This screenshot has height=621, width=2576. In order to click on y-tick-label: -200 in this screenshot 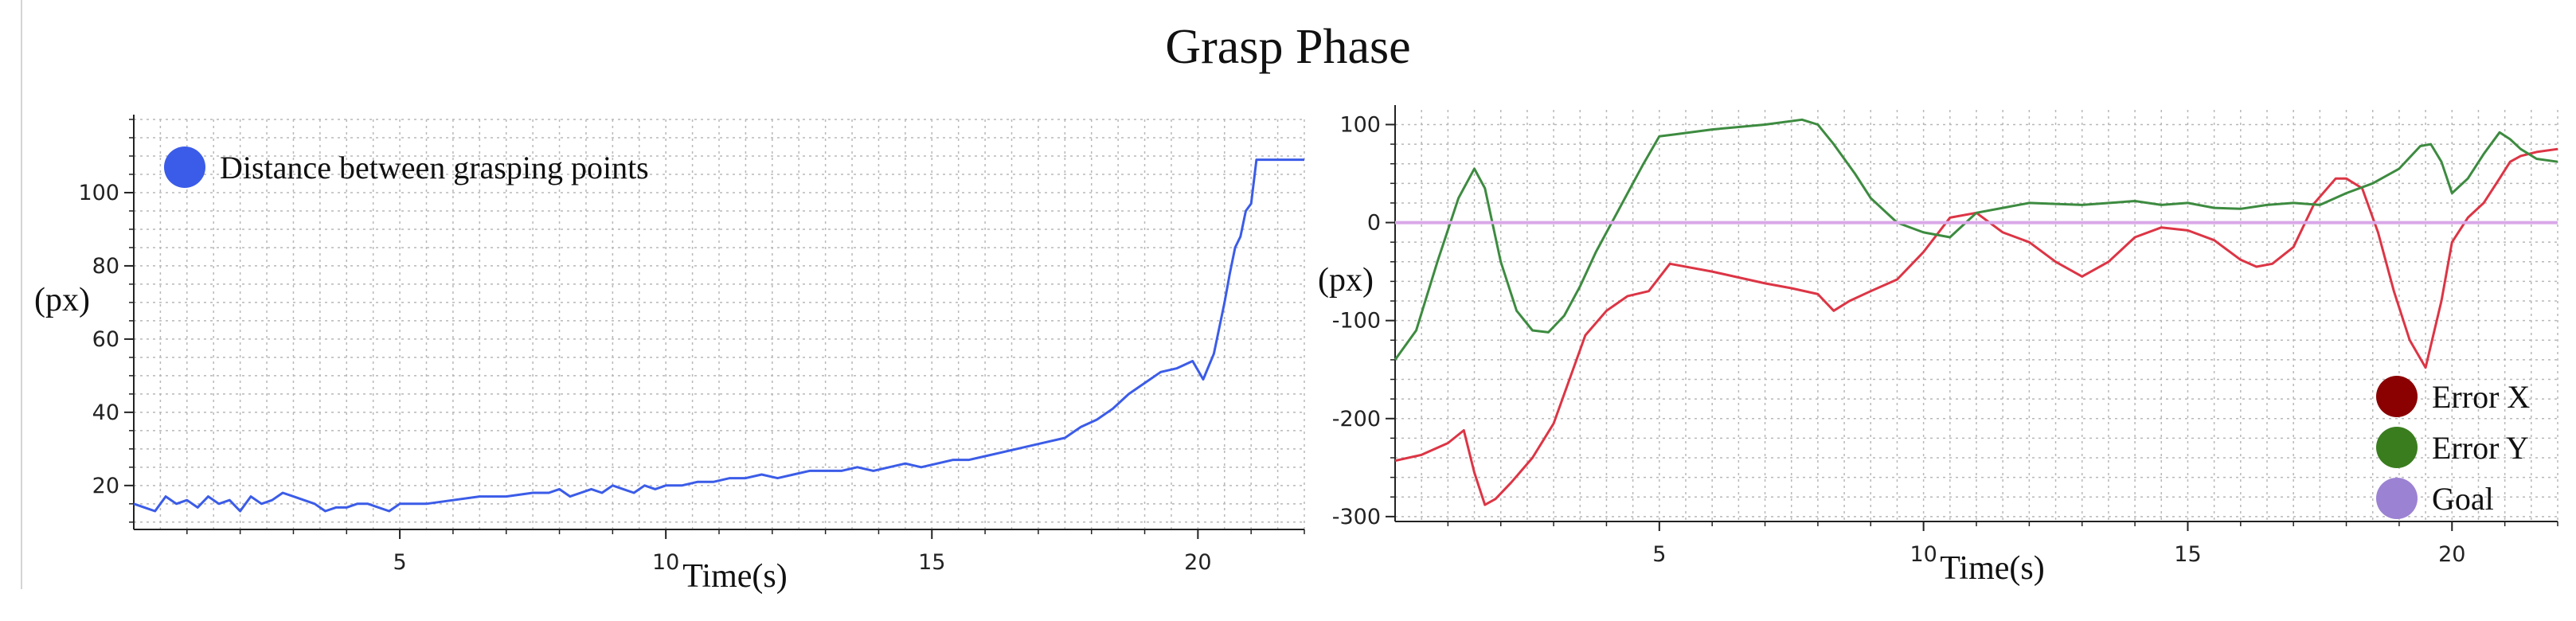, I will do `click(1356, 419)`.